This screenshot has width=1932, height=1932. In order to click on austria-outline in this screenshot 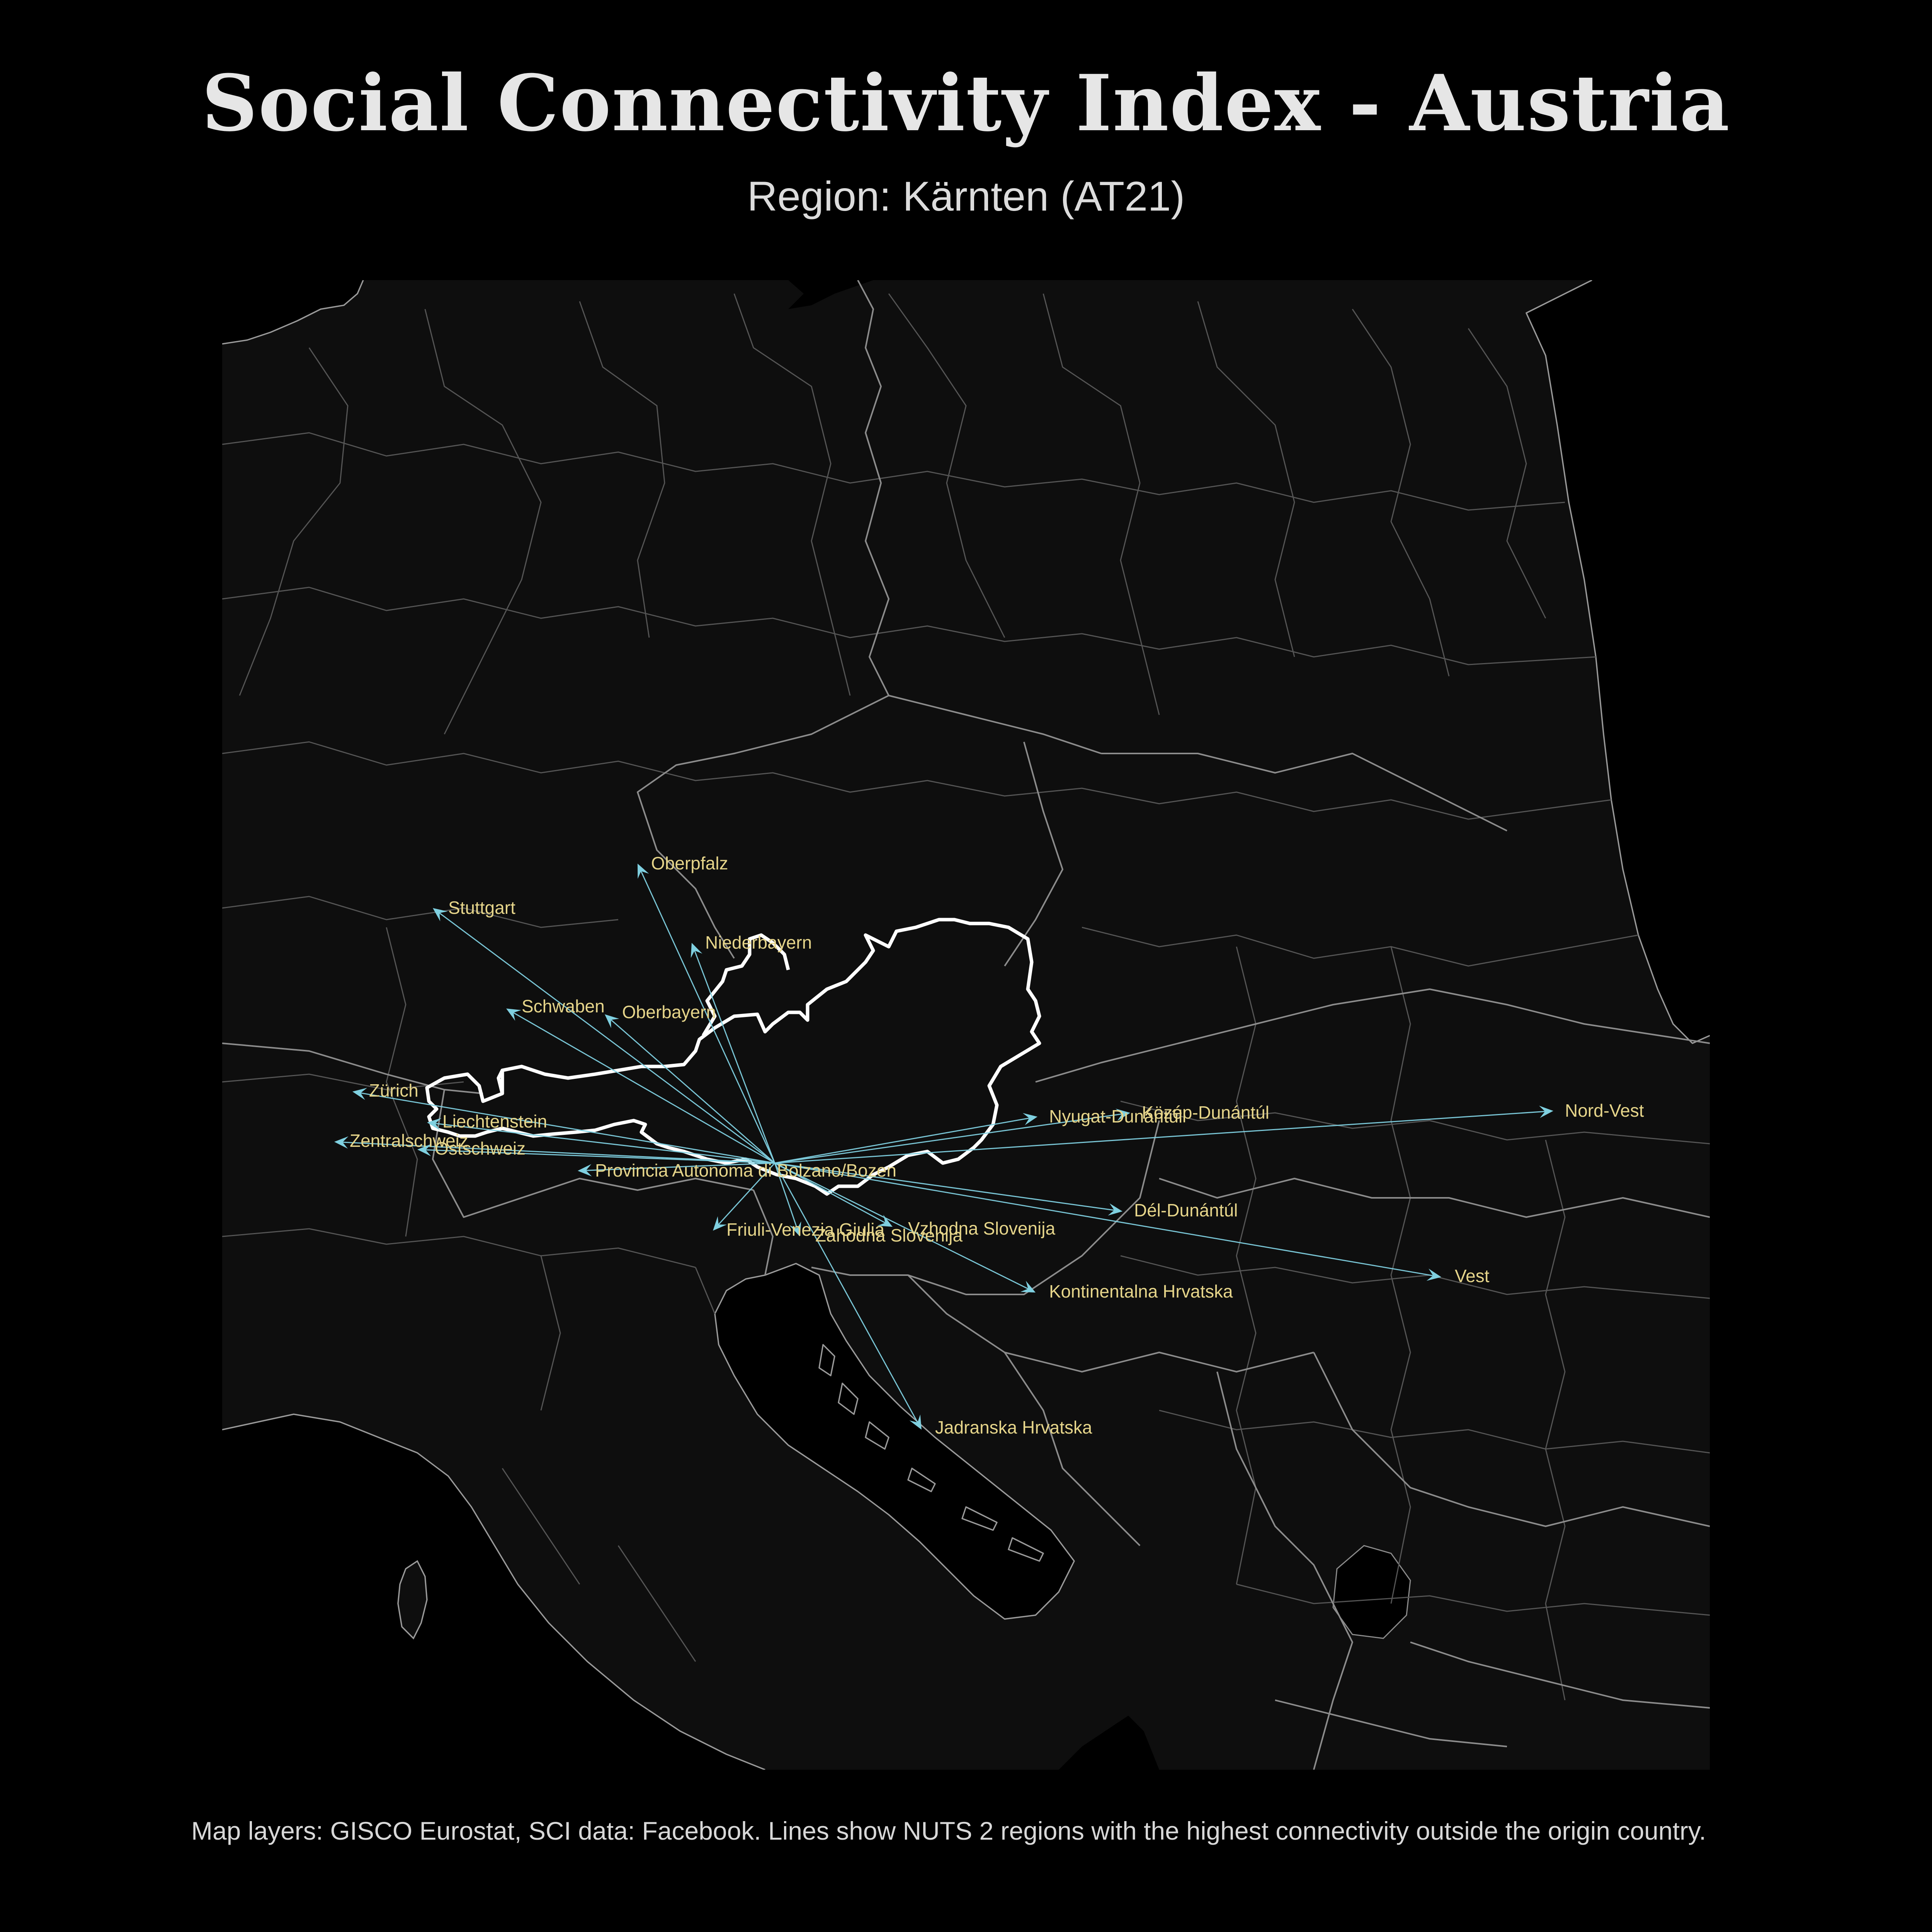, I will do `click(733, 1057)`.